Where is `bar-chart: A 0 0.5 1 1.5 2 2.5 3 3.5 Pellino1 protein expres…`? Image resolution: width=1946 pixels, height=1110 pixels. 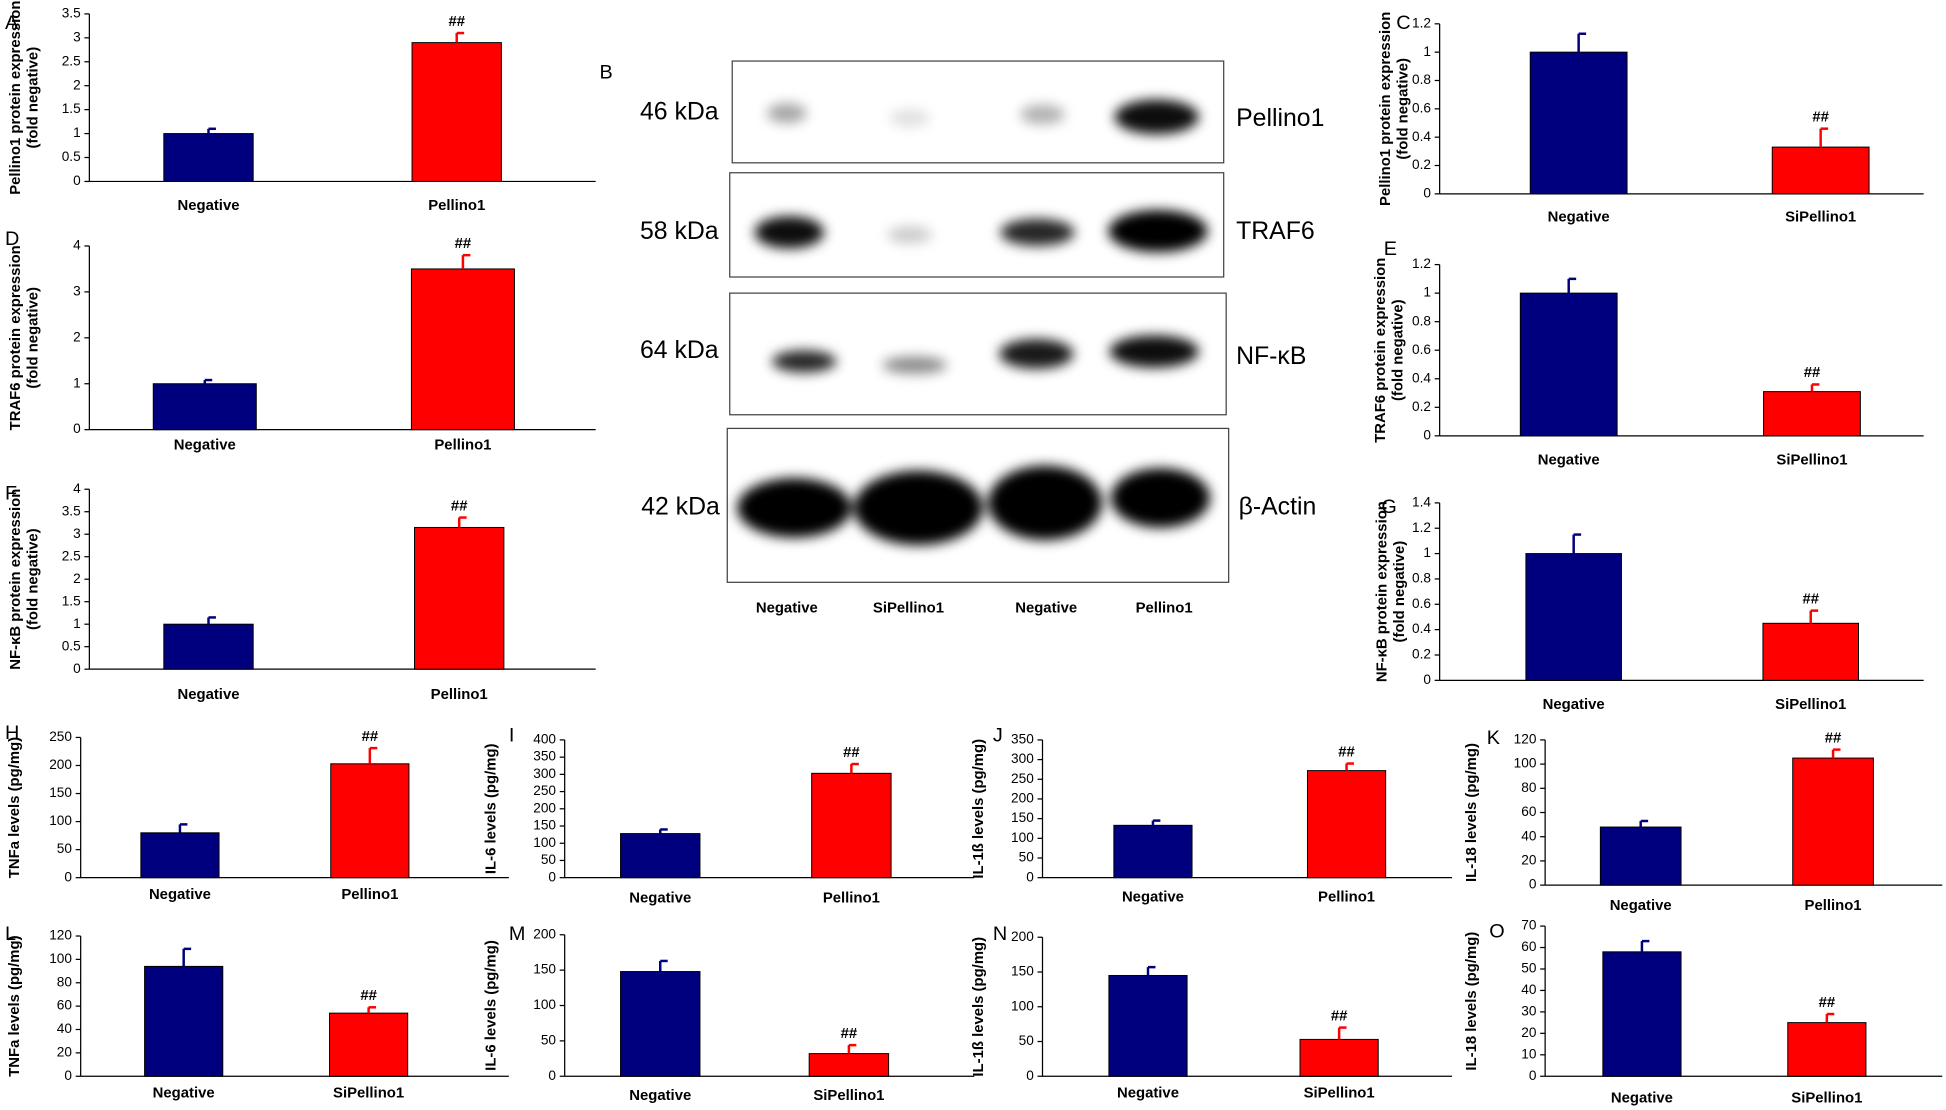 bar-chart: A 0 0.5 1 1.5 2 2.5 3 3.5 Pellino1 protein expres… is located at coordinates (300, 107).